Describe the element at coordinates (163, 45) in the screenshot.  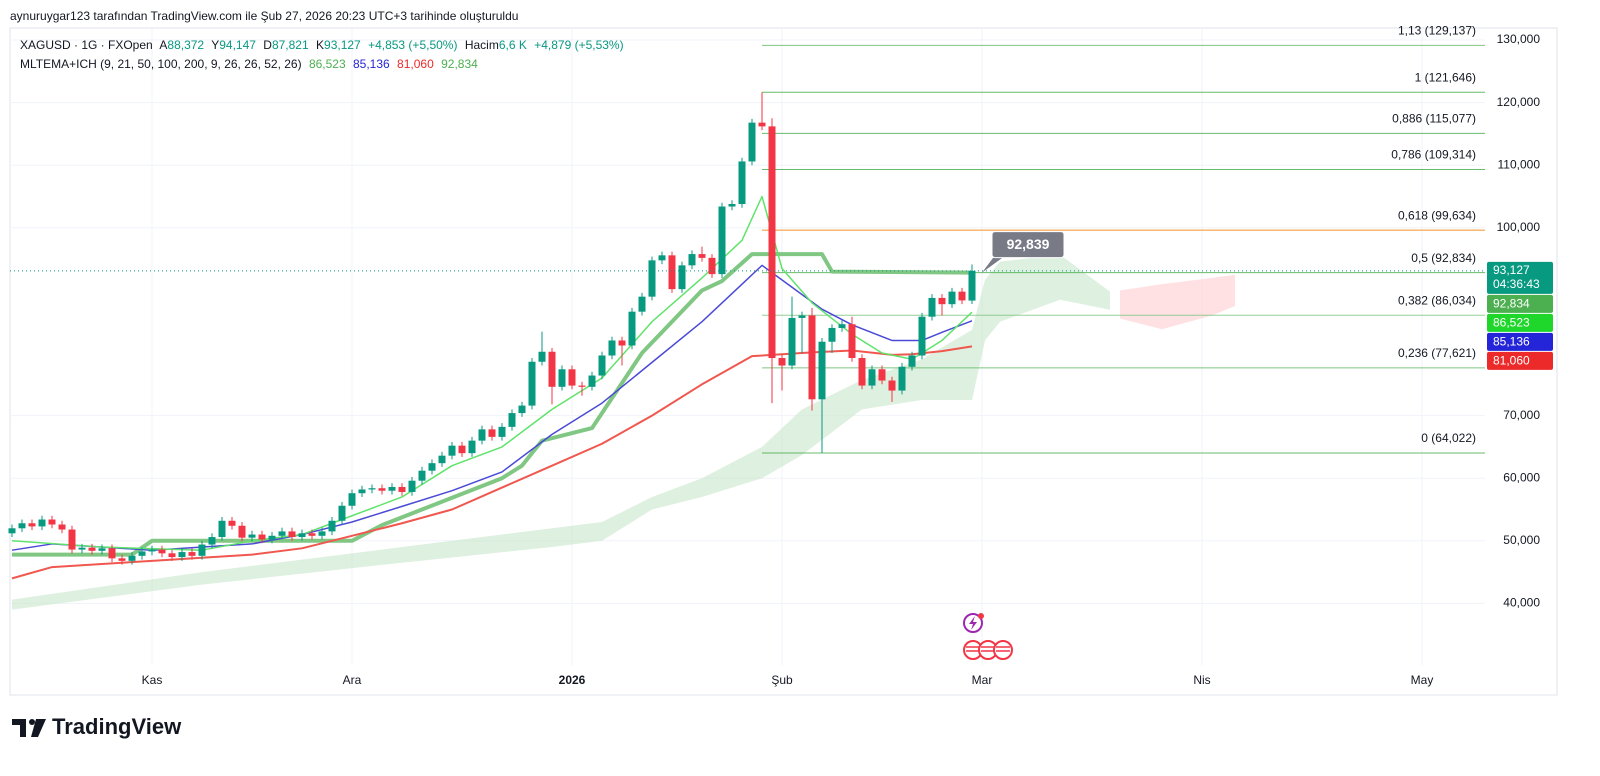
I see `open-label: A` at that location.